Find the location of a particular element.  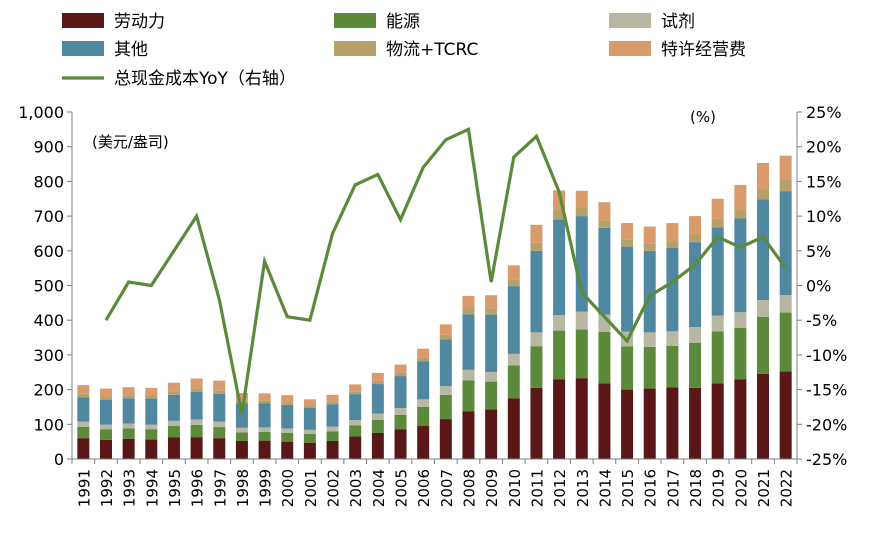

bar-segment-3-1998 is located at coordinates (241, 415).